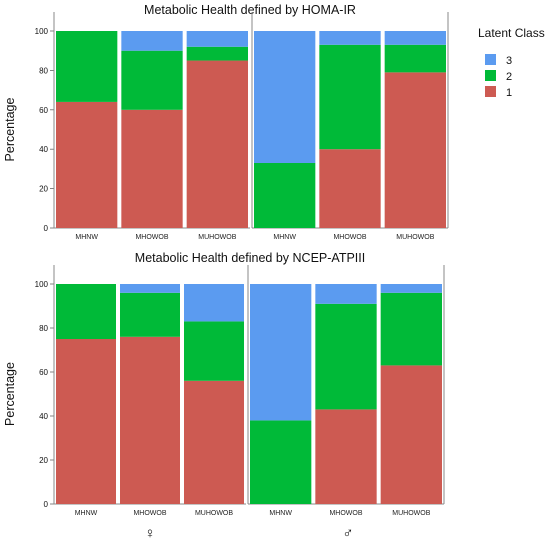 The image size is (550, 542). What do you see at coordinates (149, 533) in the screenshot?
I see `female-symbol-label: ♀` at bounding box center [149, 533].